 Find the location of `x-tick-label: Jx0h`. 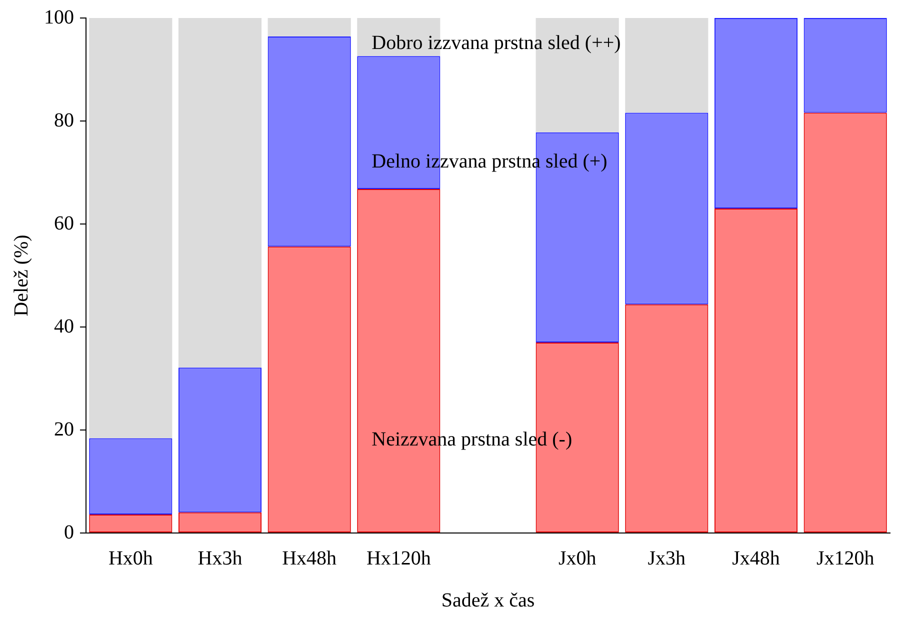

x-tick-label: Jx0h is located at coordinates (577, 558).